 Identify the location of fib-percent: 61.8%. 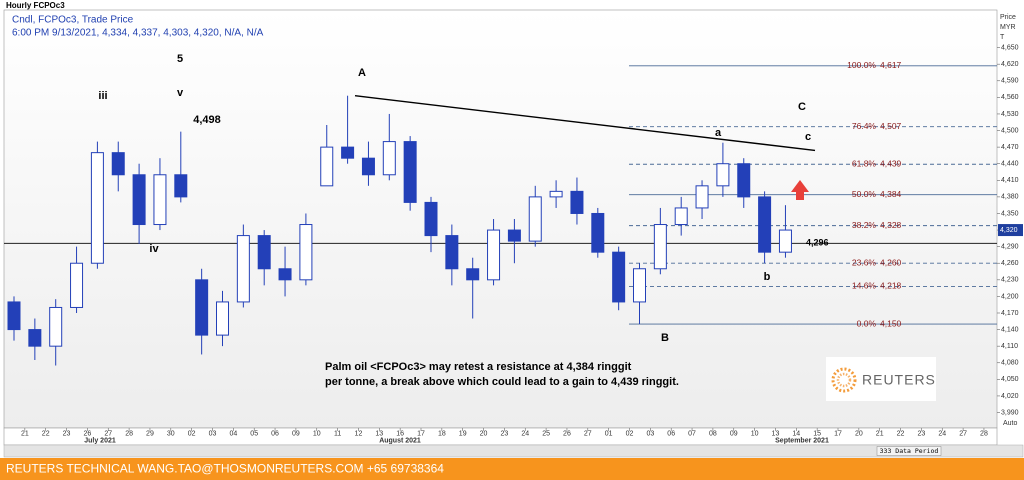
(864, 164).